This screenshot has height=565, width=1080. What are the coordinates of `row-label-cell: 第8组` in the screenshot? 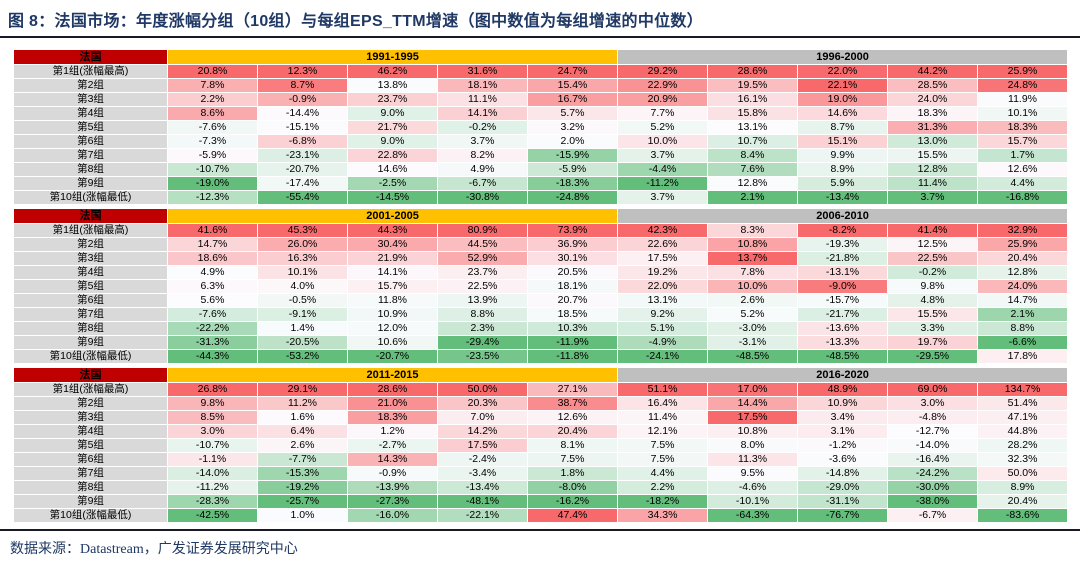 It's located at (90, 487).